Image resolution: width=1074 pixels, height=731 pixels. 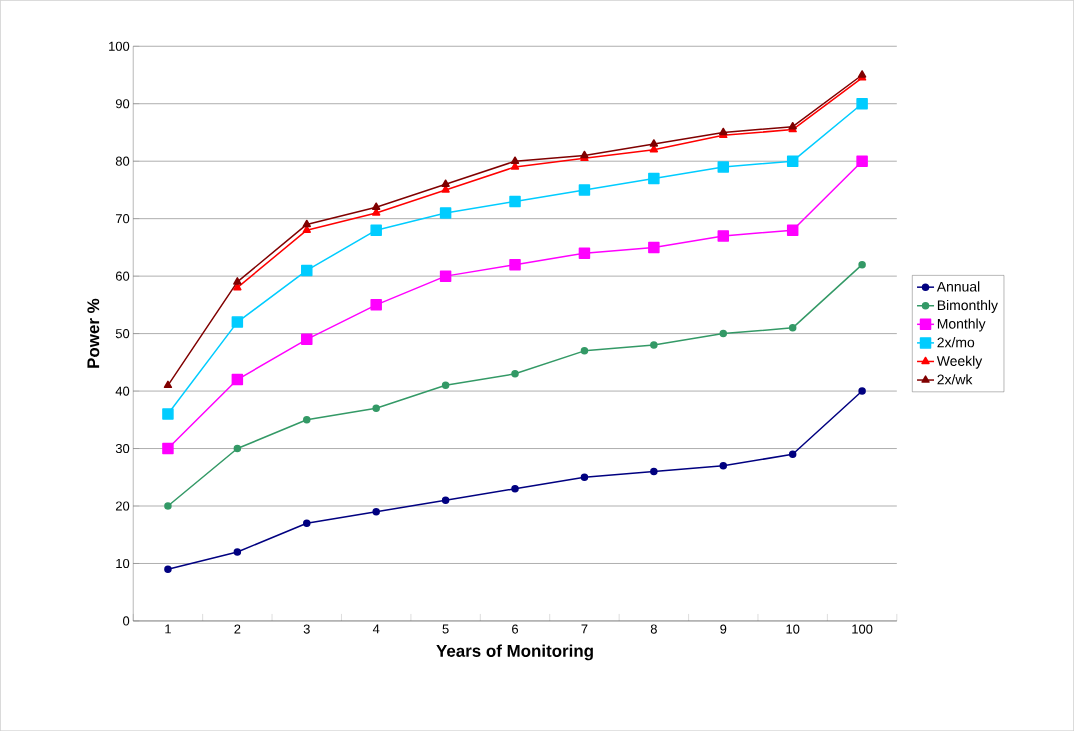 I want to click on y-tick-label: 80, so click(x=122, y=161).